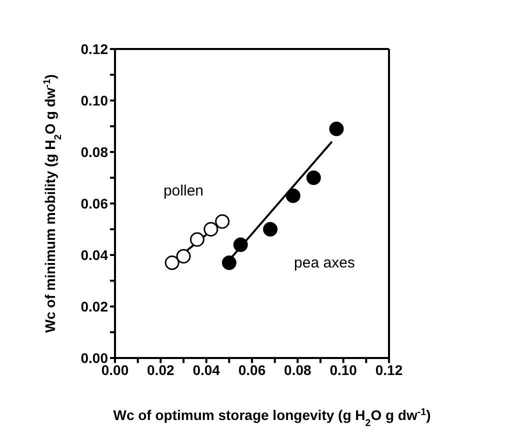 The height and width of the screenshot is (440, 515). Describe the element at coordinates (183, 191) in the screenshot. I see `annotation: pollen` at that location.